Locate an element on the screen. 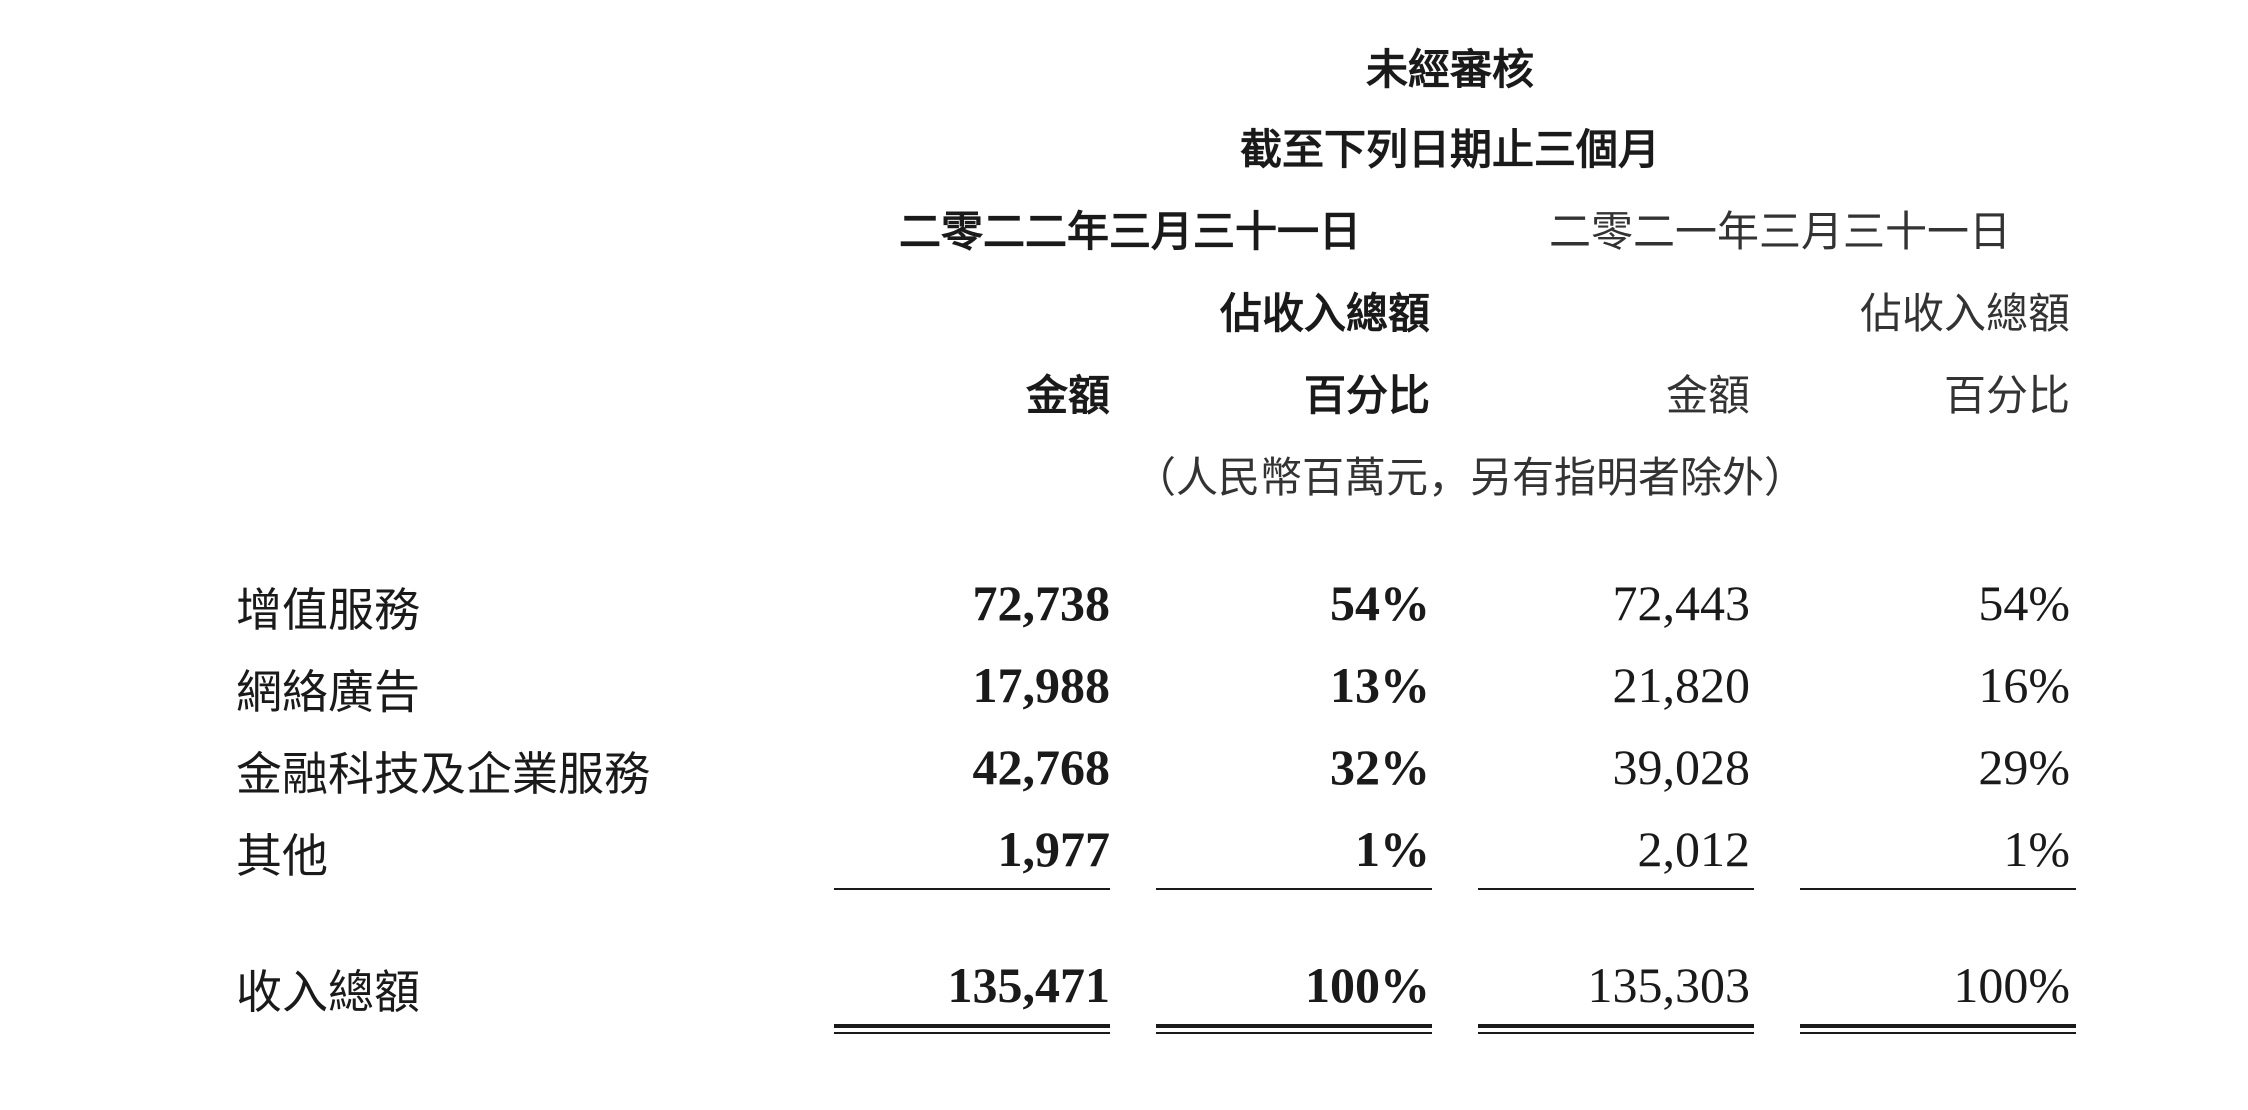  row-amount-2022: 1,977 is located at coordinates (1054, 849).